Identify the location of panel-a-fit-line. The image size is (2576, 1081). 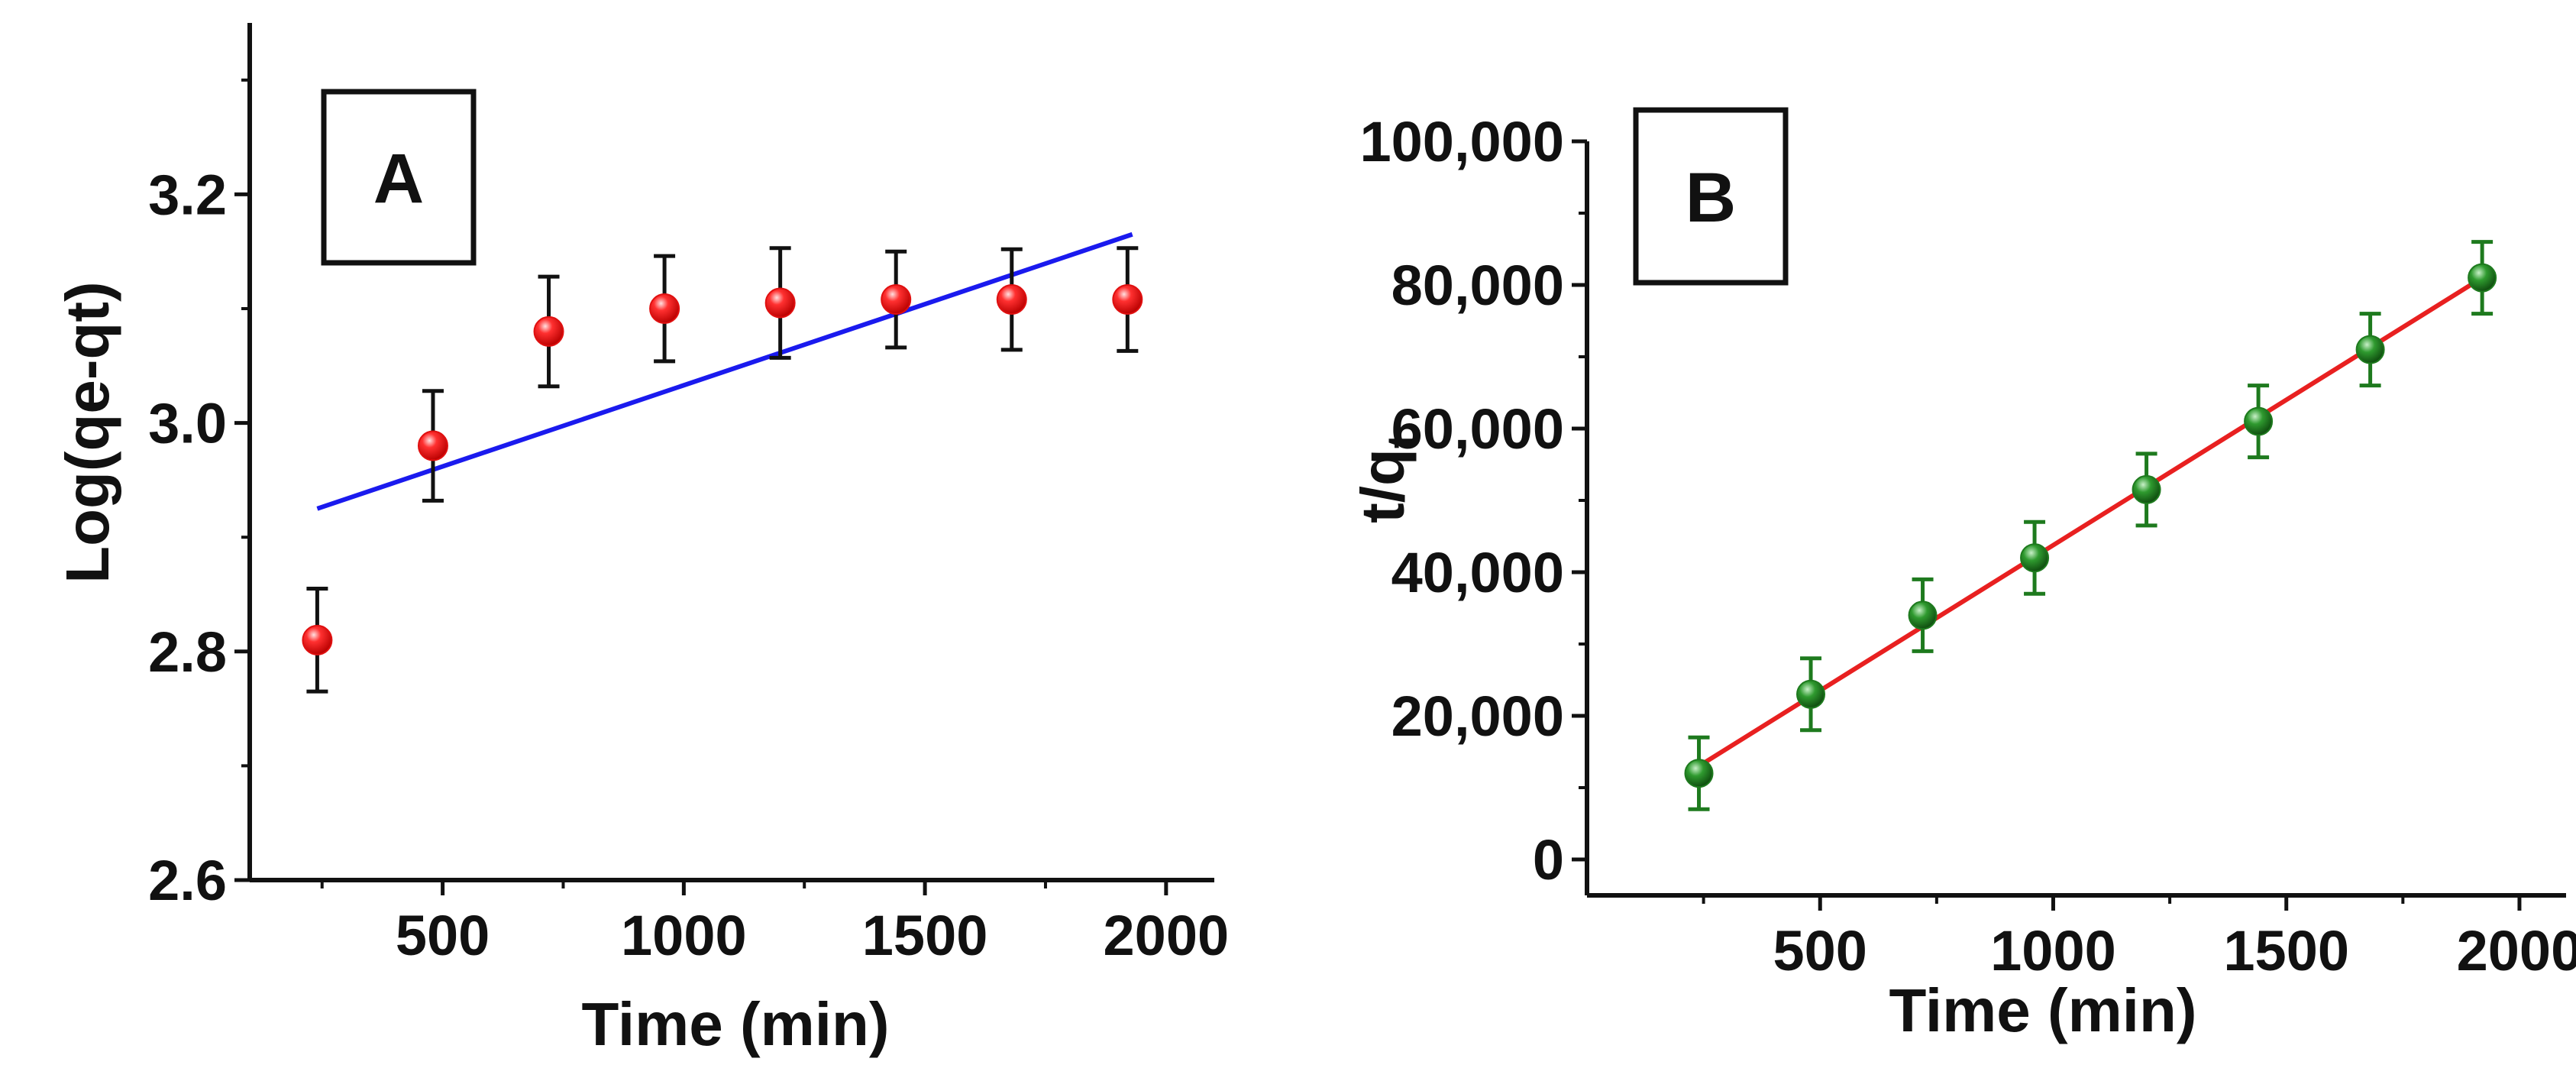
(724, 371).